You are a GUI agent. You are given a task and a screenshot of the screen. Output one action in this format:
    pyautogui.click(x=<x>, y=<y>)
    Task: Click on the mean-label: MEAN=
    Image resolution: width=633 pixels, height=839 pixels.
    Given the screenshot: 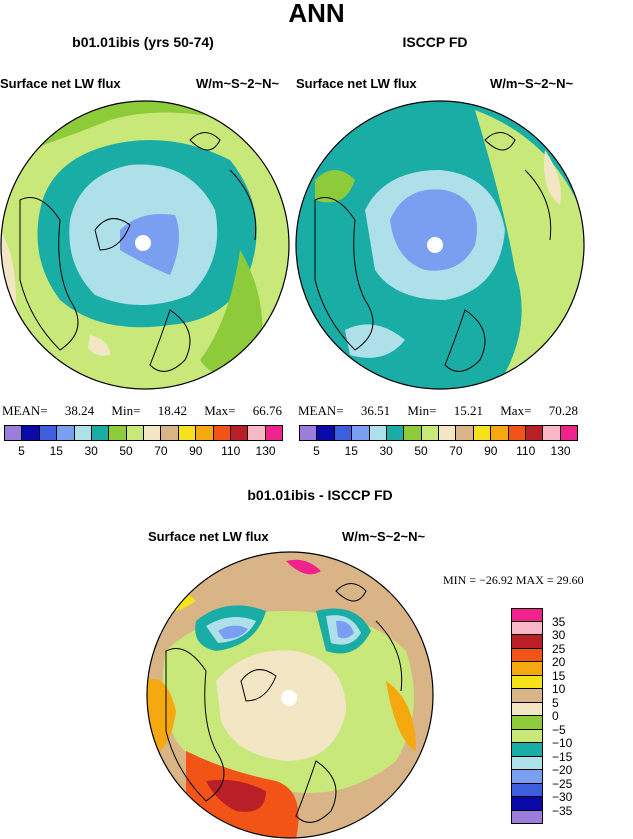 What is the action you would take?
    pyautogui.click(x=321, y=410)
    